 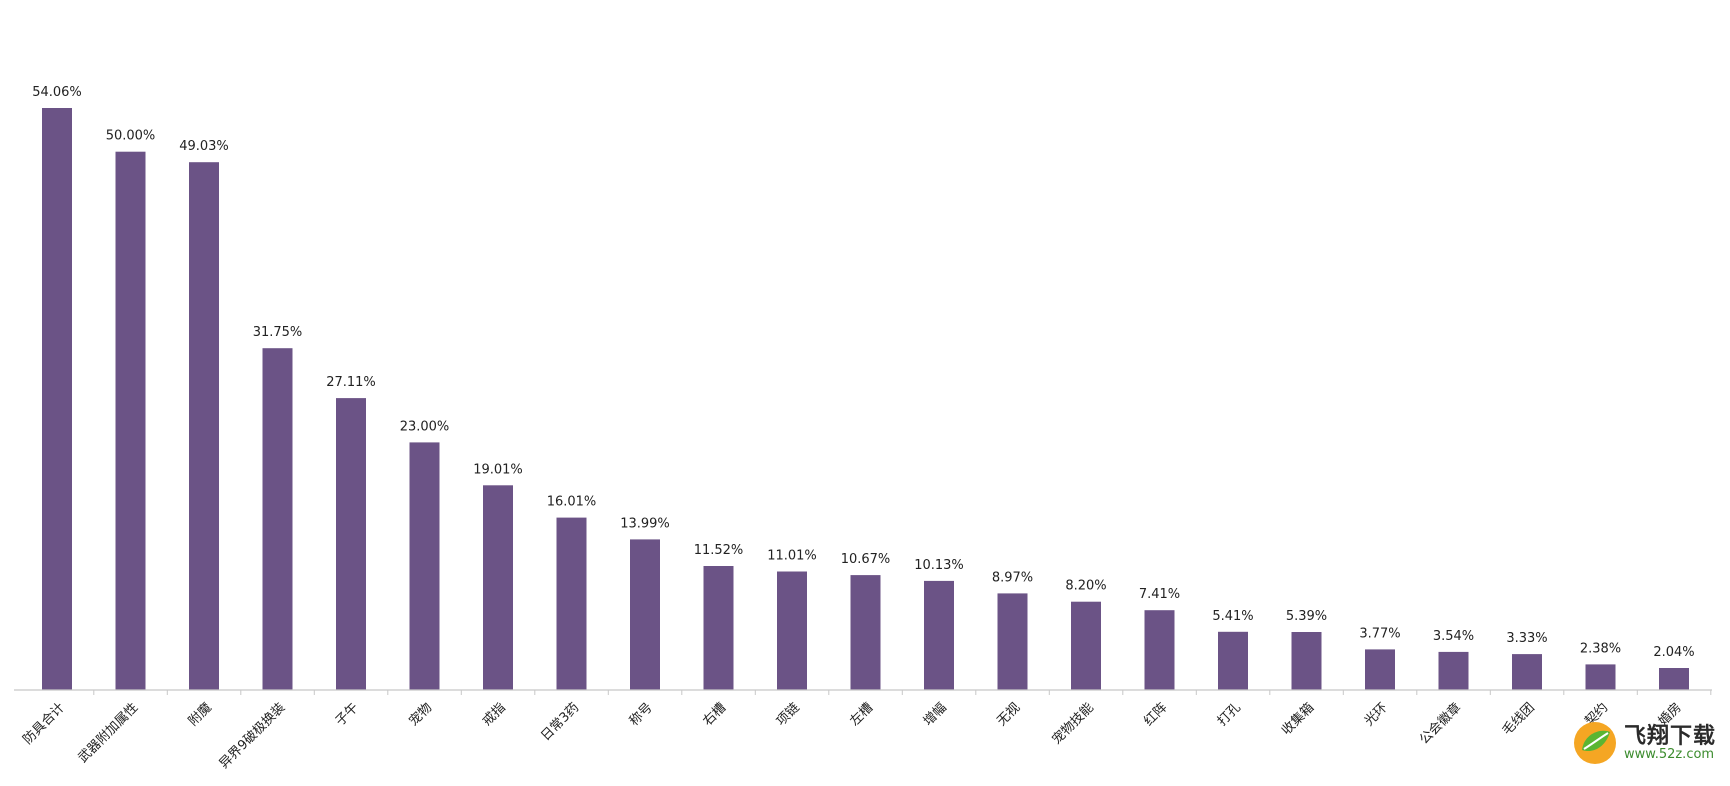 What do you see at coordinates (788, 714) in the screenshot?
I see `category-label: 项链` at bounding box center [788, 714].